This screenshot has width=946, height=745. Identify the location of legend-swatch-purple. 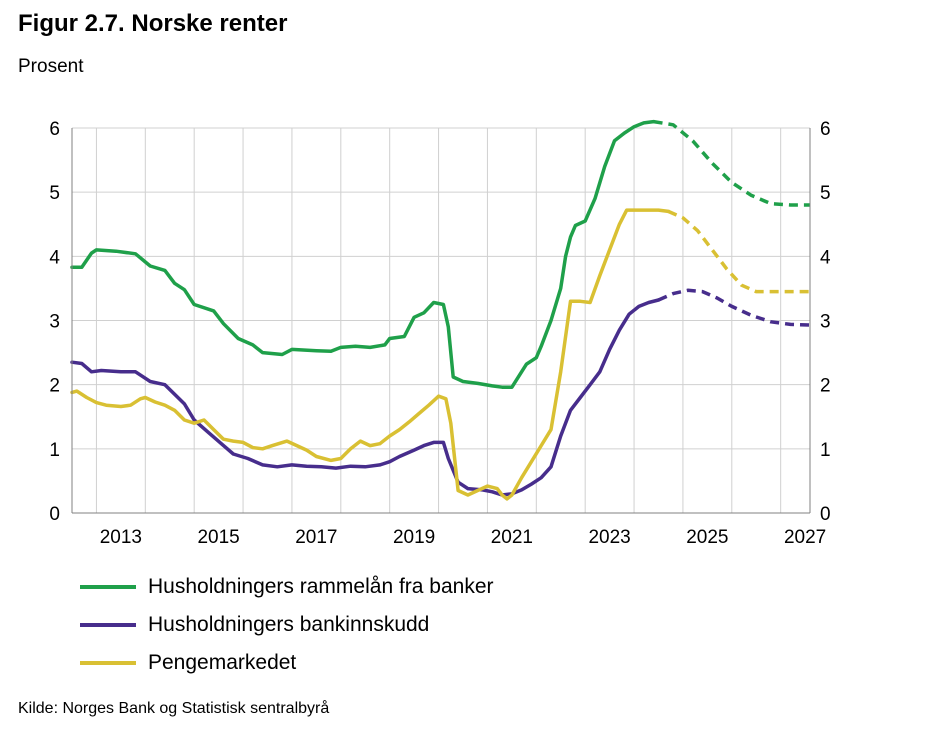
(108, 625).